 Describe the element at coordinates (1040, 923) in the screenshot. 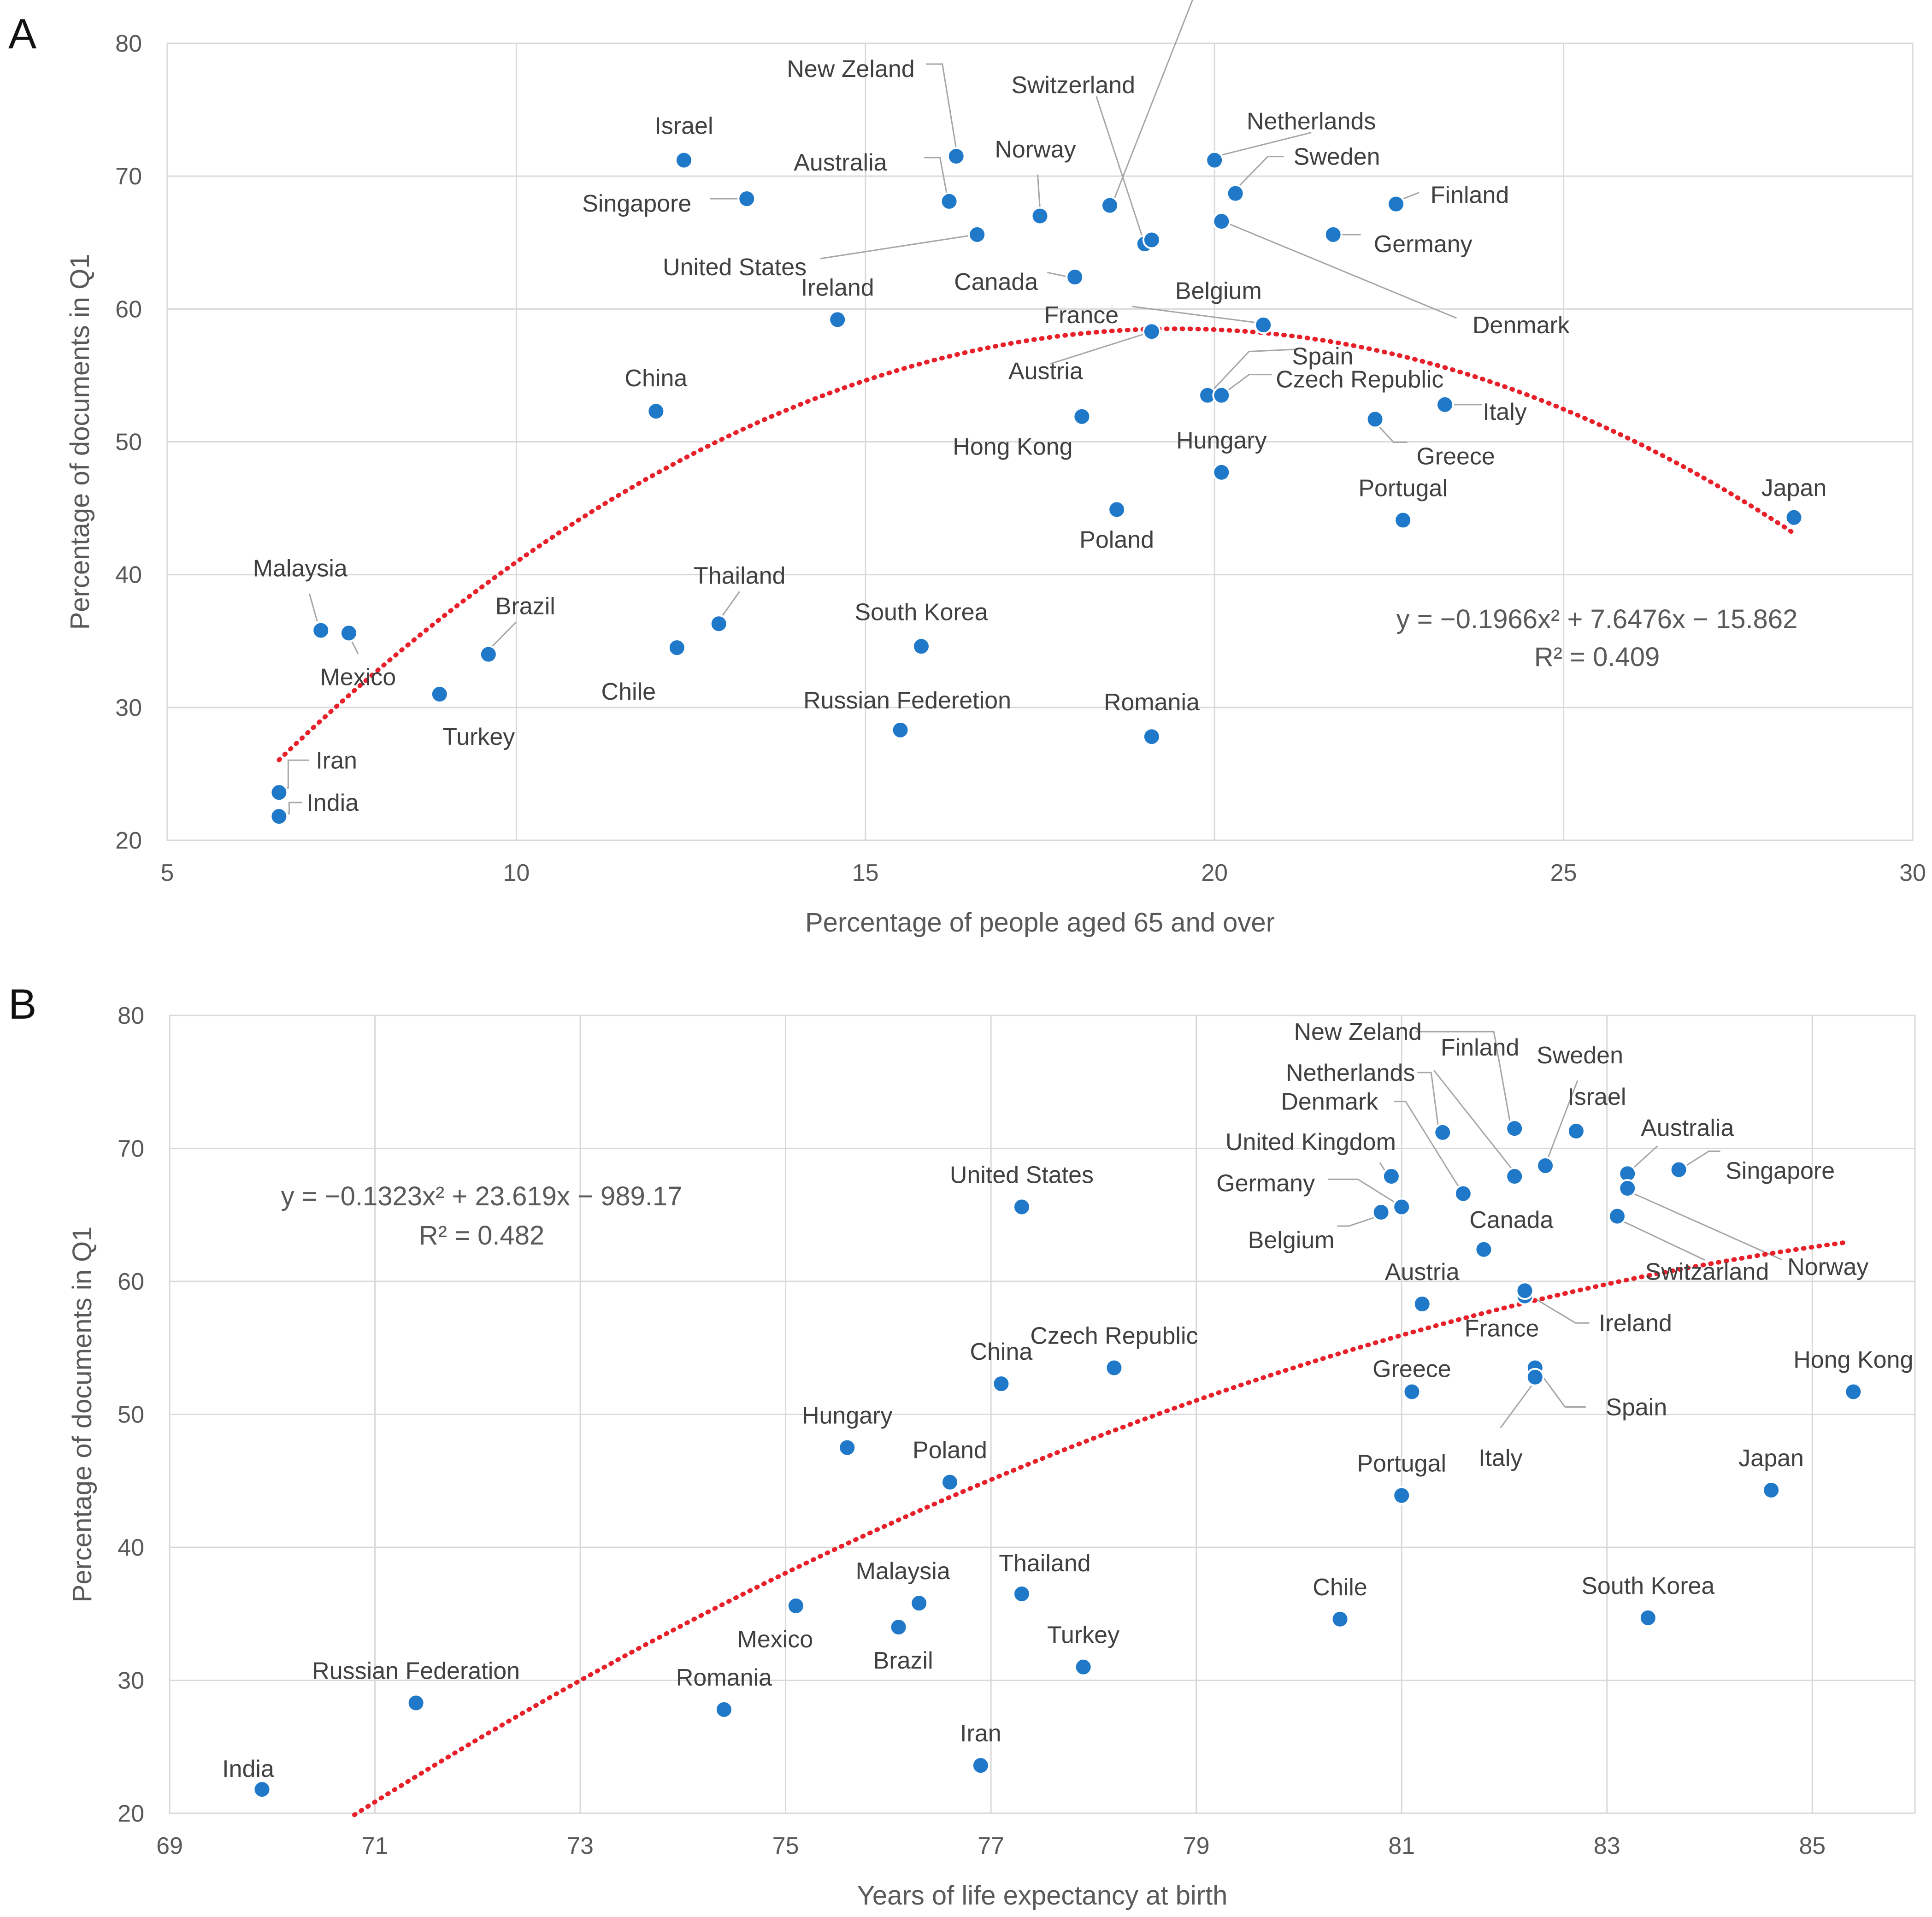

I see `x-axis-title: Percentage of people aged 65 and over` at that location.